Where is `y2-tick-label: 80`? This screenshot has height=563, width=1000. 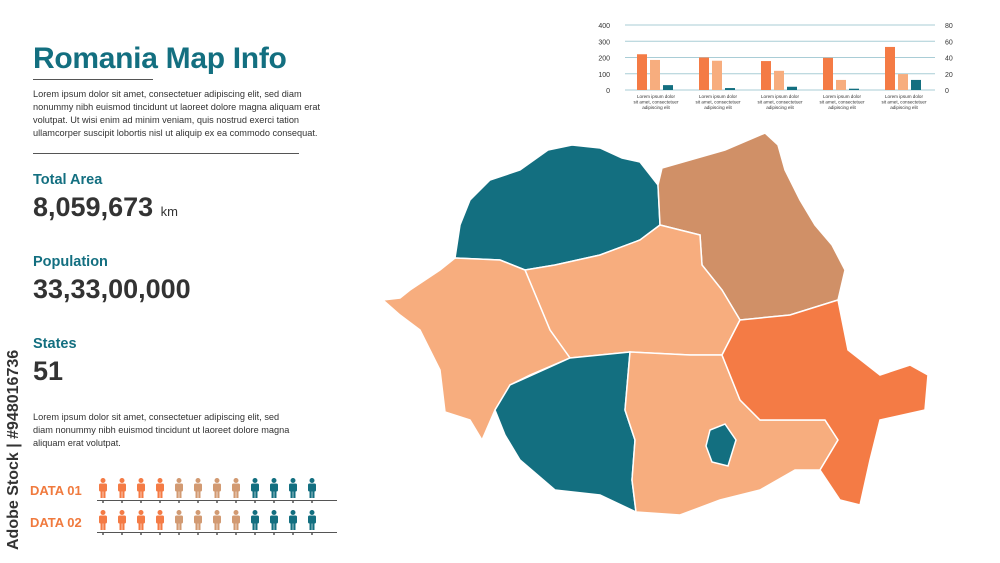
y2-tick-label: 80 is located at coordinates (949, 26).